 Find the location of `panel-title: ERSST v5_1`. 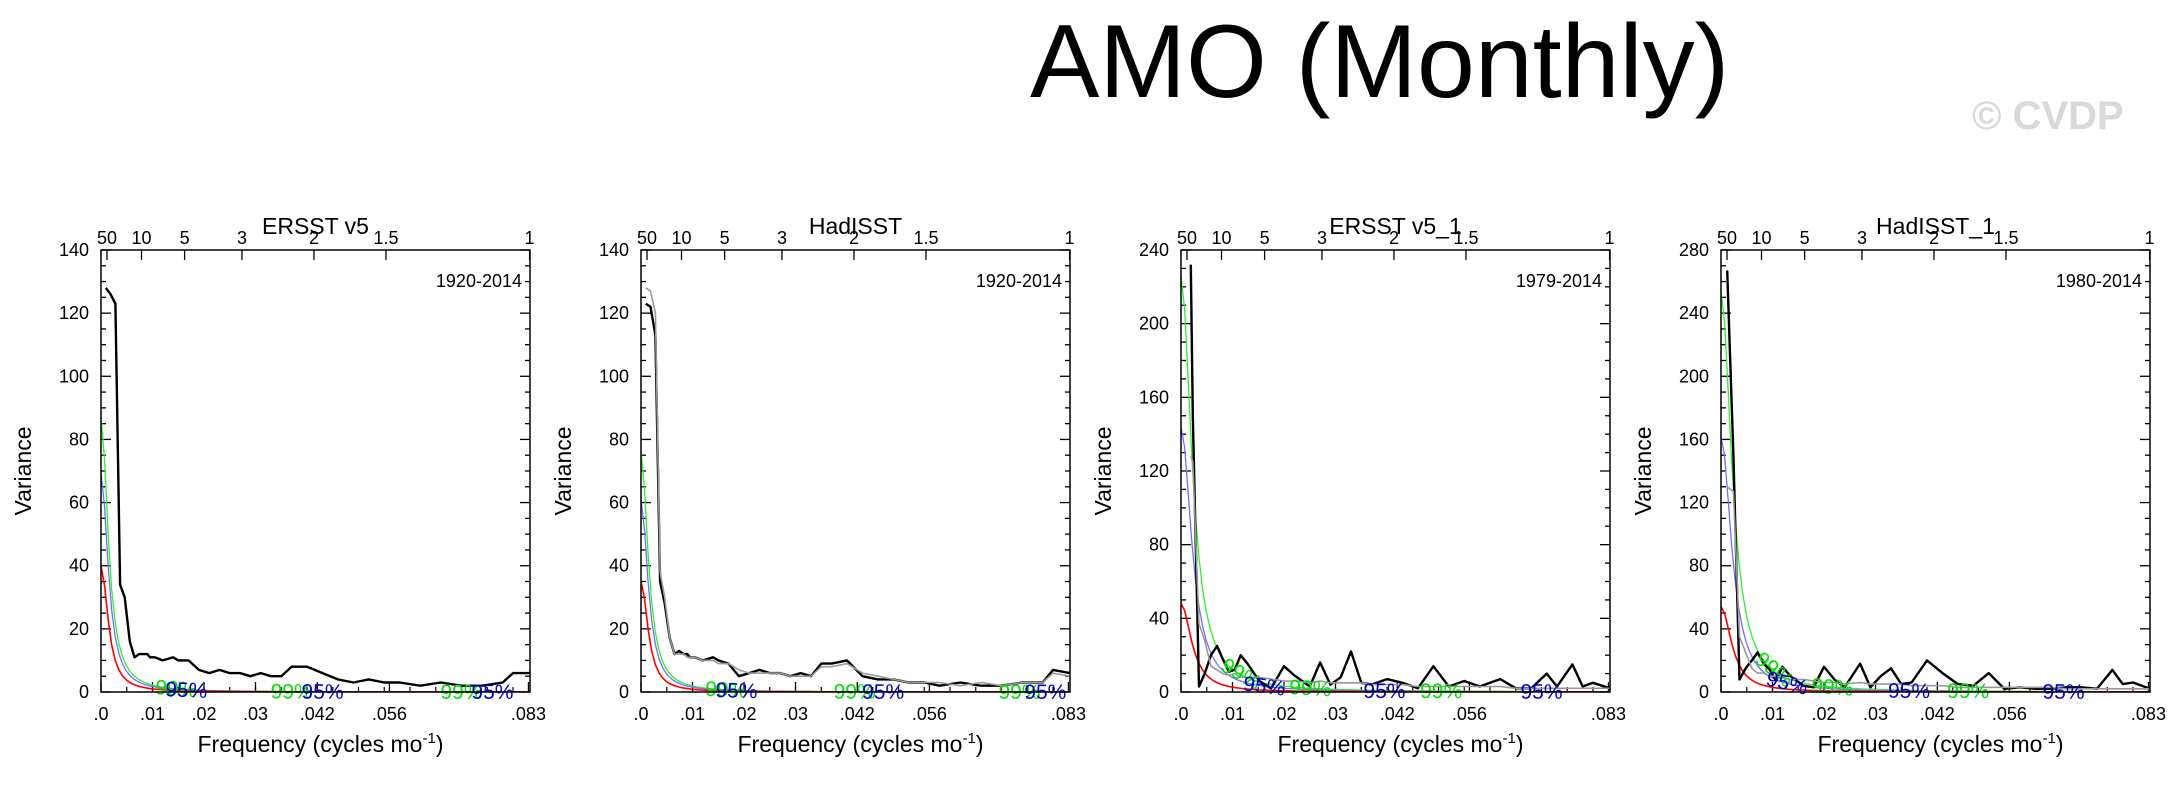

panel-title: ERSST v5_1 is located at coordinates (1395, 226).